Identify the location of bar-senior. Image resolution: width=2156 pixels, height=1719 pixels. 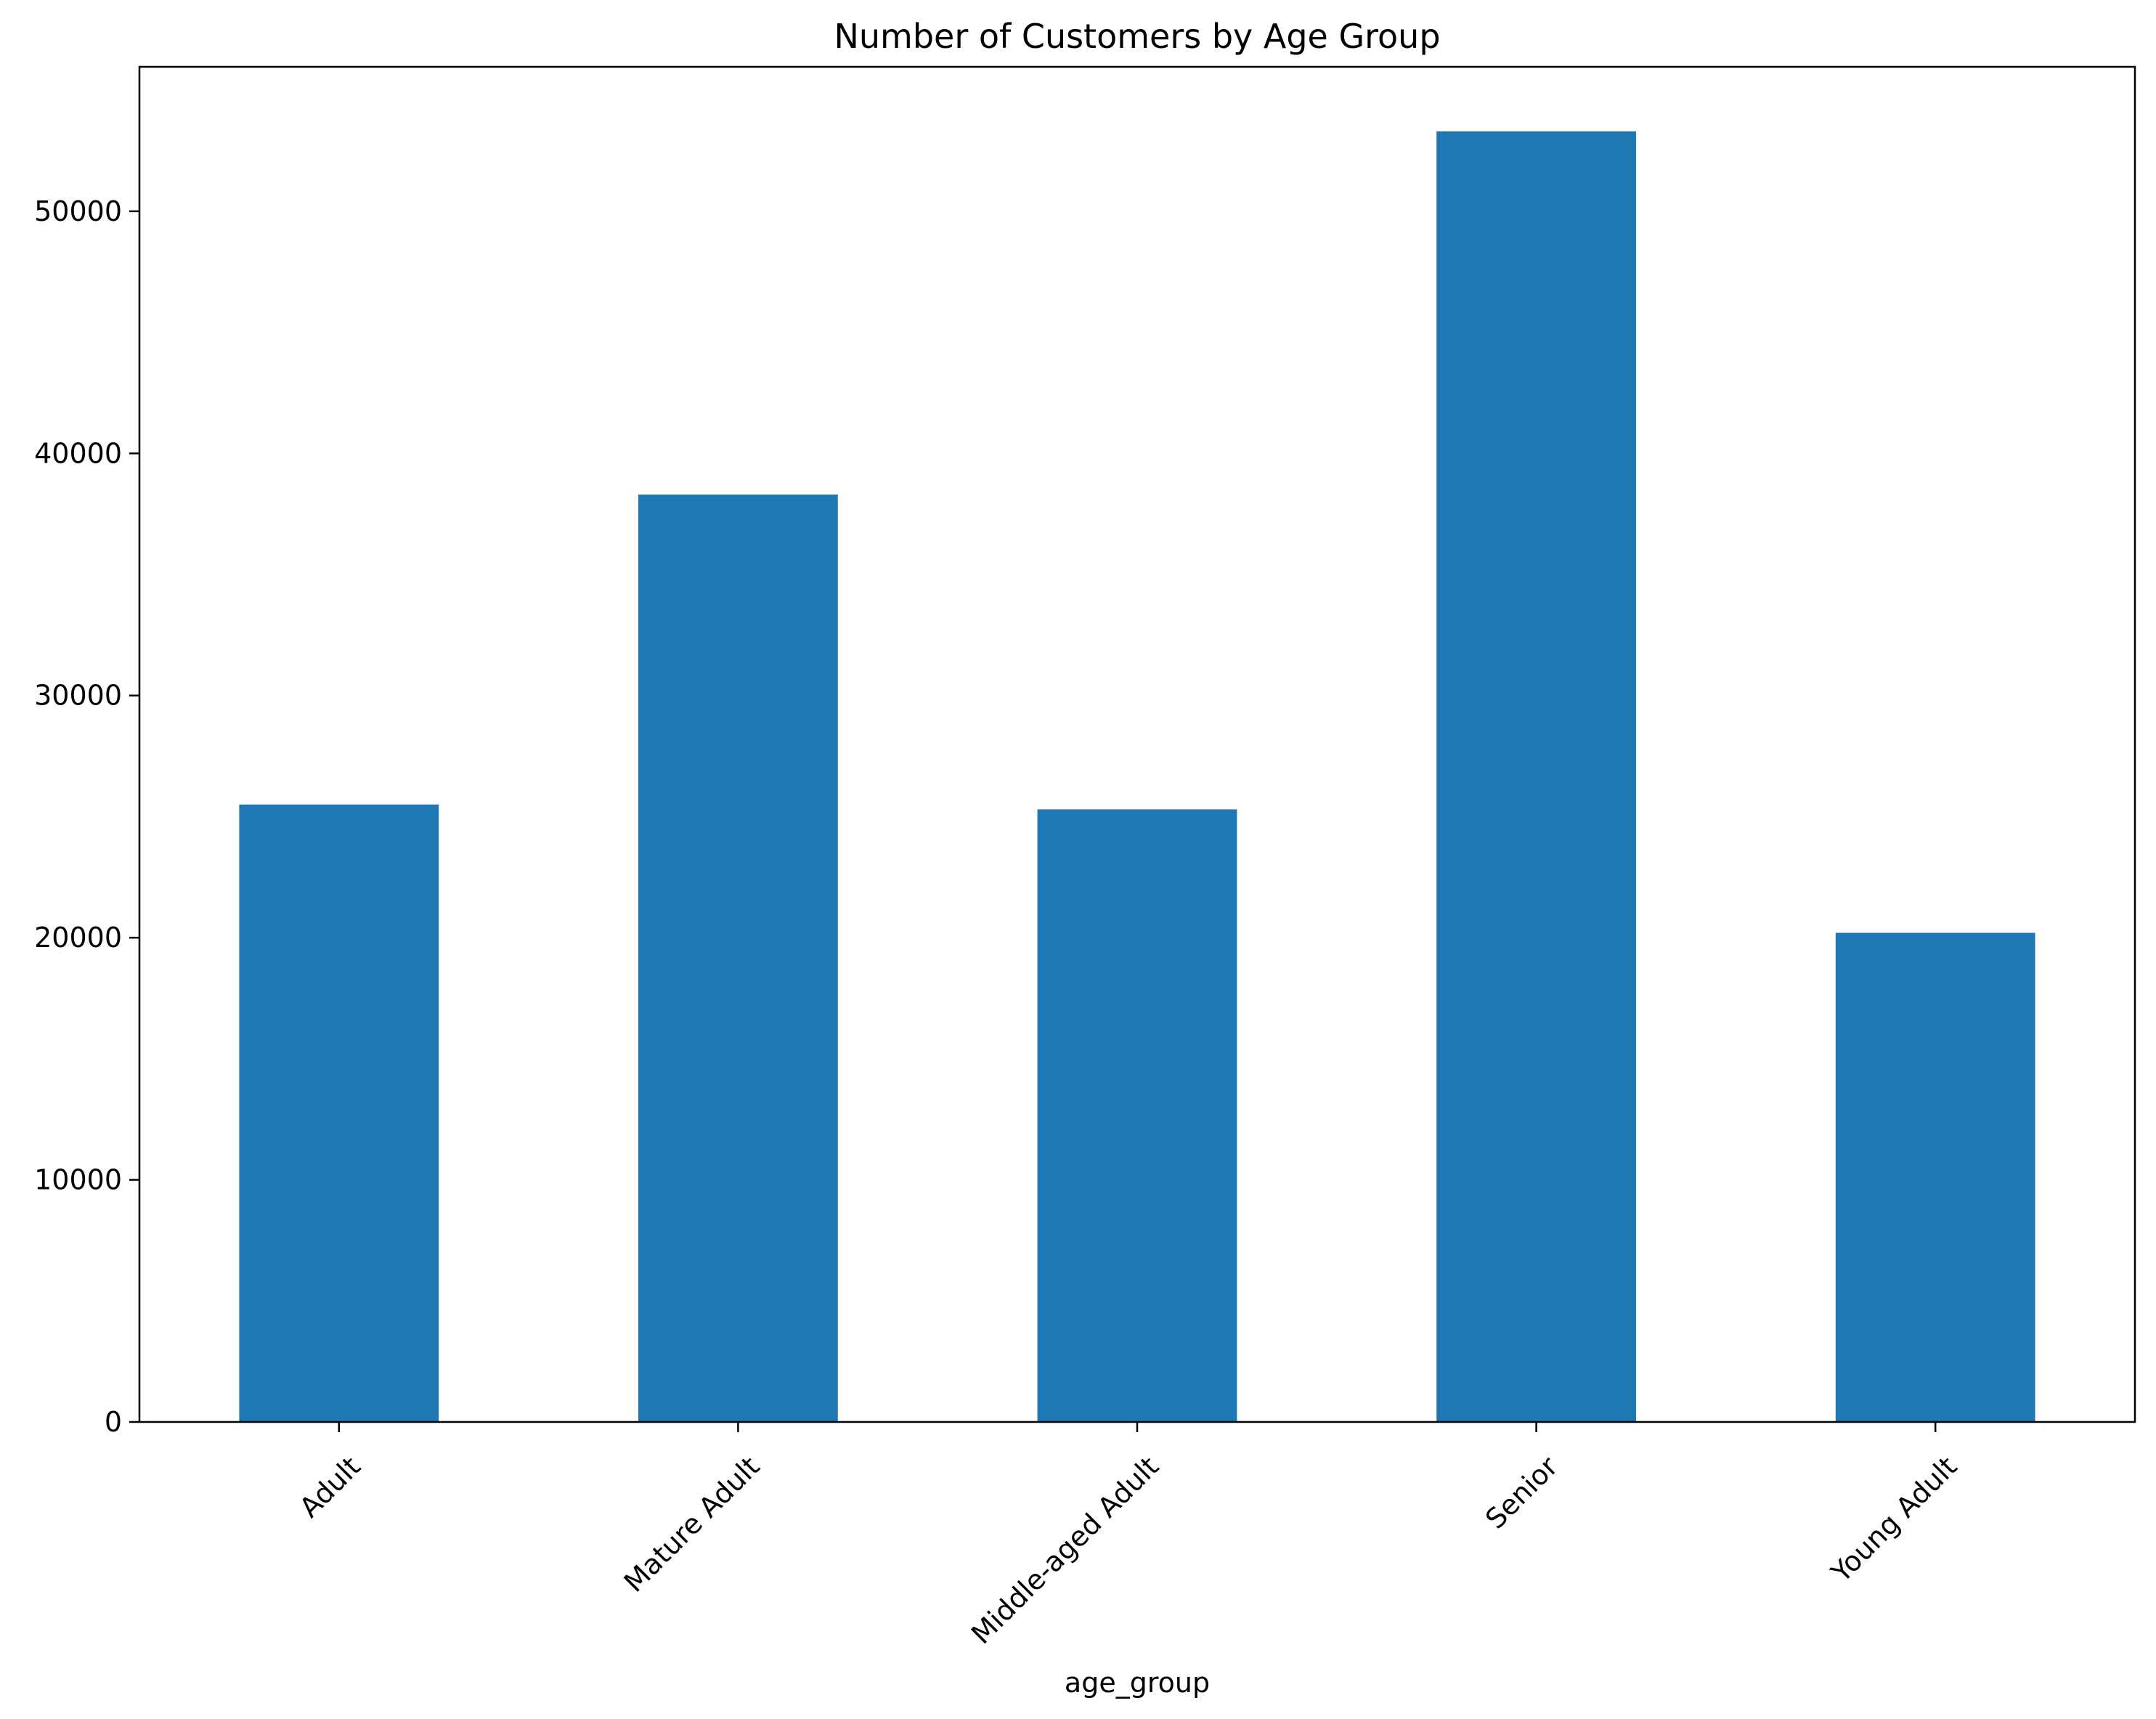
(1536, 776).